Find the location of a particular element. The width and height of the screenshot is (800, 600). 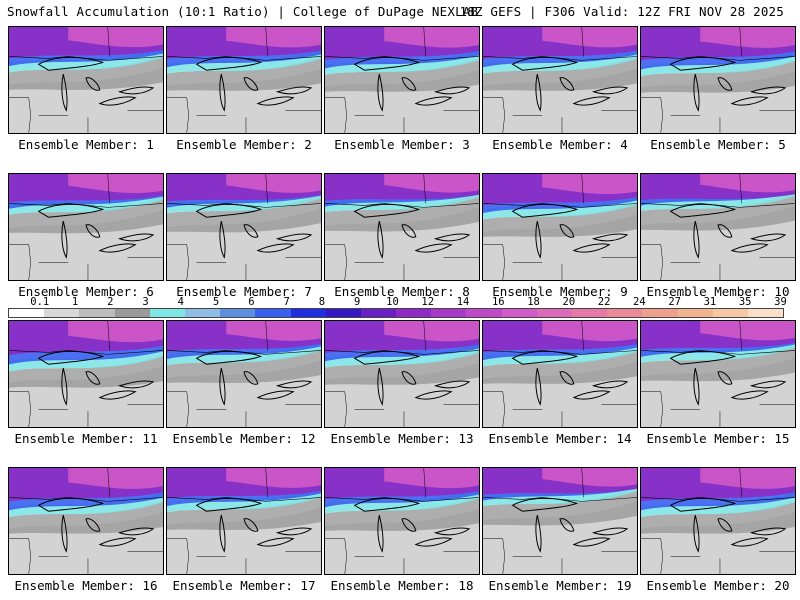

ensemble-member-label: Ensemble Member: 1 is located at coordinates (86, 144).